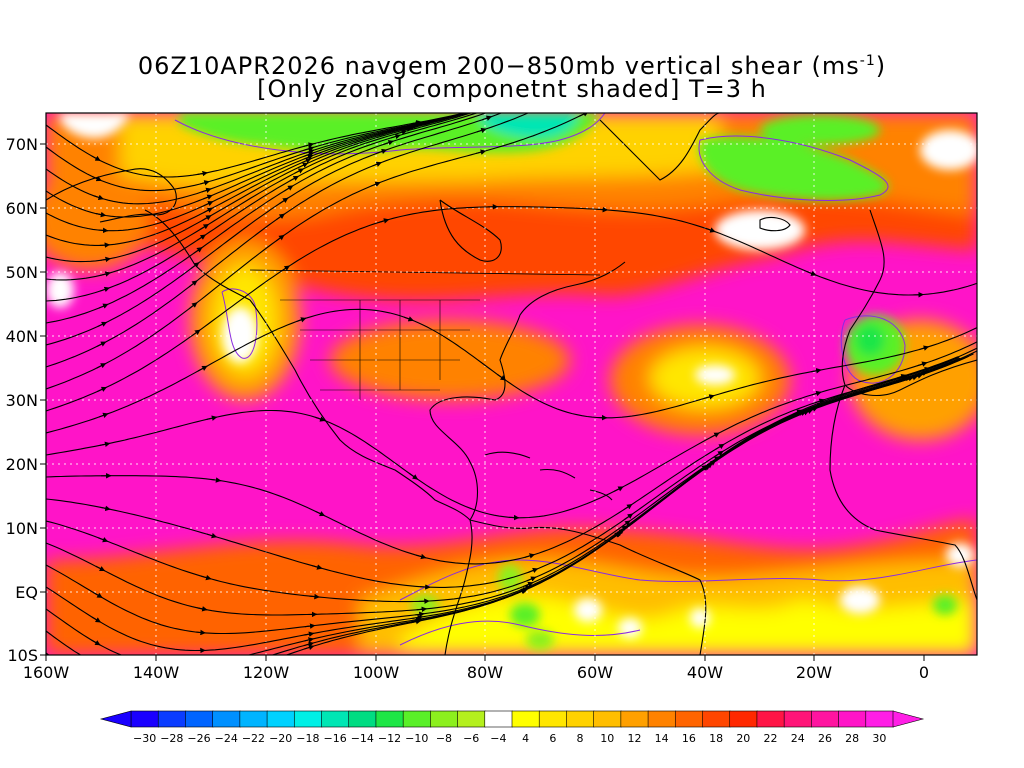 Image resolution: width=1024 pixels, height=768 pixels. What do you see at coordinates (22, 464) in the screenshot?
I see `lat-label: 20N` at bounding box center [22, 464].